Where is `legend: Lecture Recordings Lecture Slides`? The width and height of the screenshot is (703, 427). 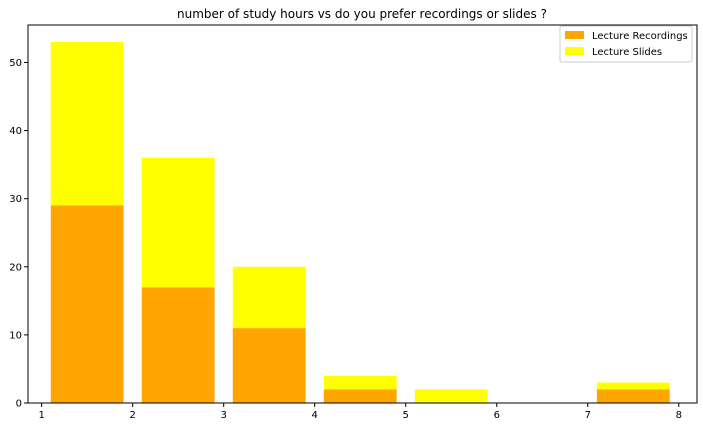 legend: Lecture Recordings Lecture Slides is located at coordinates (626, 44).